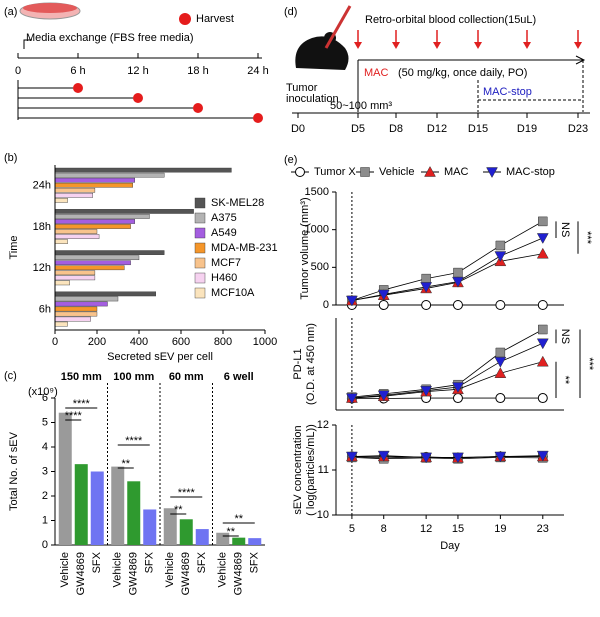 This screenshot has width=600, height=617. What do you see at coordinates (322, 53) in the screenshot?
I see `mouse` at bounding box center [322, 53].